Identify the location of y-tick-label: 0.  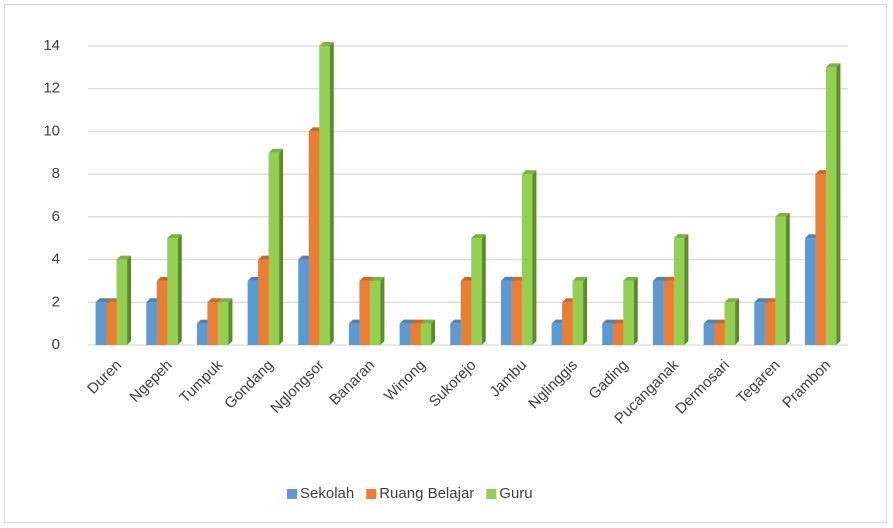
(56, 344).